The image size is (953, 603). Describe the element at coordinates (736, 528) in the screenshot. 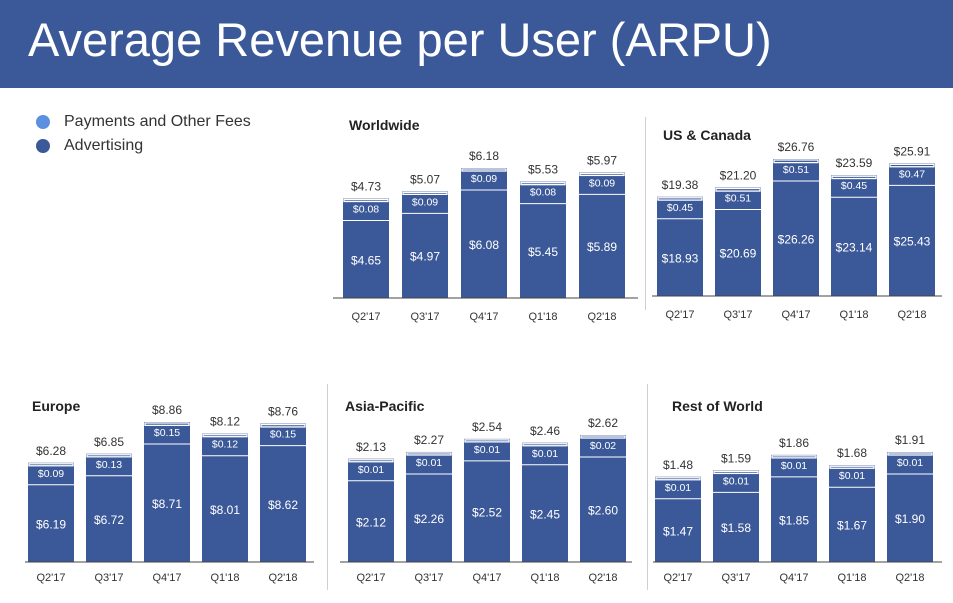

I see `advertising-label-rest-of-world-1: $1.58` at that location.